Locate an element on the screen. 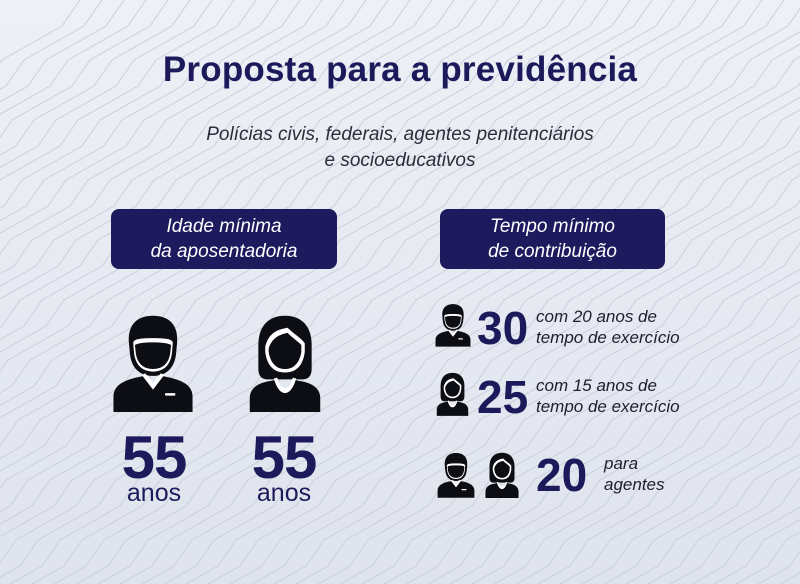 Image resolution: width=800 pixels, height=584 pixels. contribution-agents-desc-line-1: para is located at coordinates (621, 463).